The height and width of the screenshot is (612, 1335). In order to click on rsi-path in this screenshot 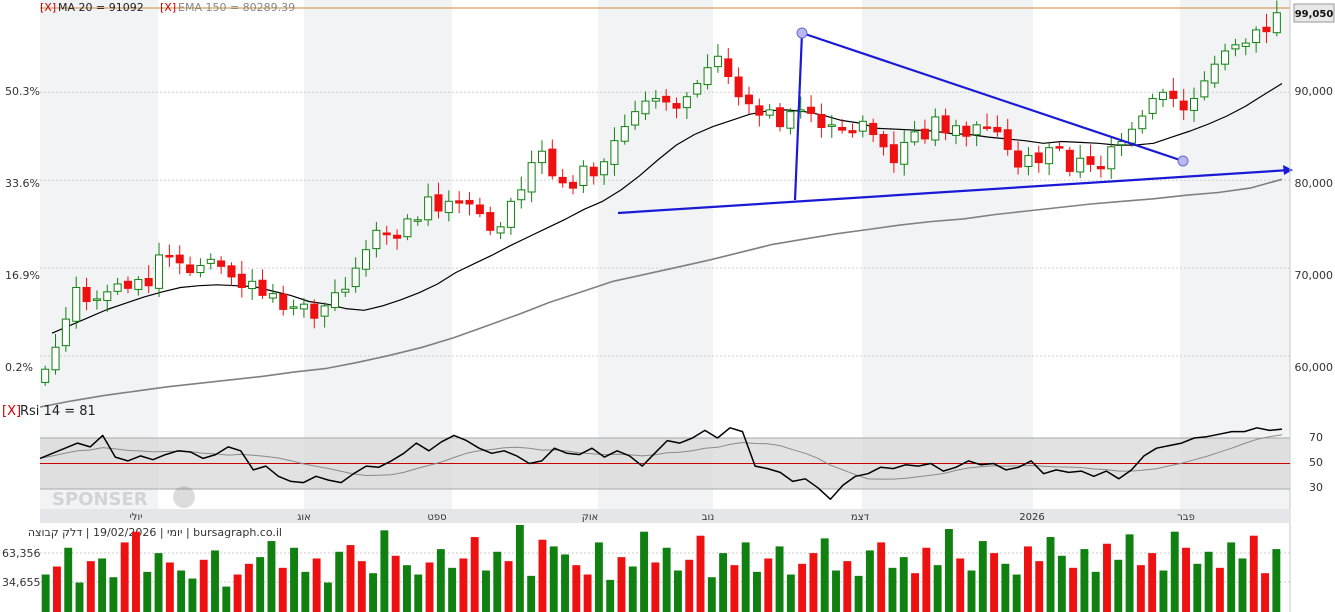, I will do `click(661, 463)`.